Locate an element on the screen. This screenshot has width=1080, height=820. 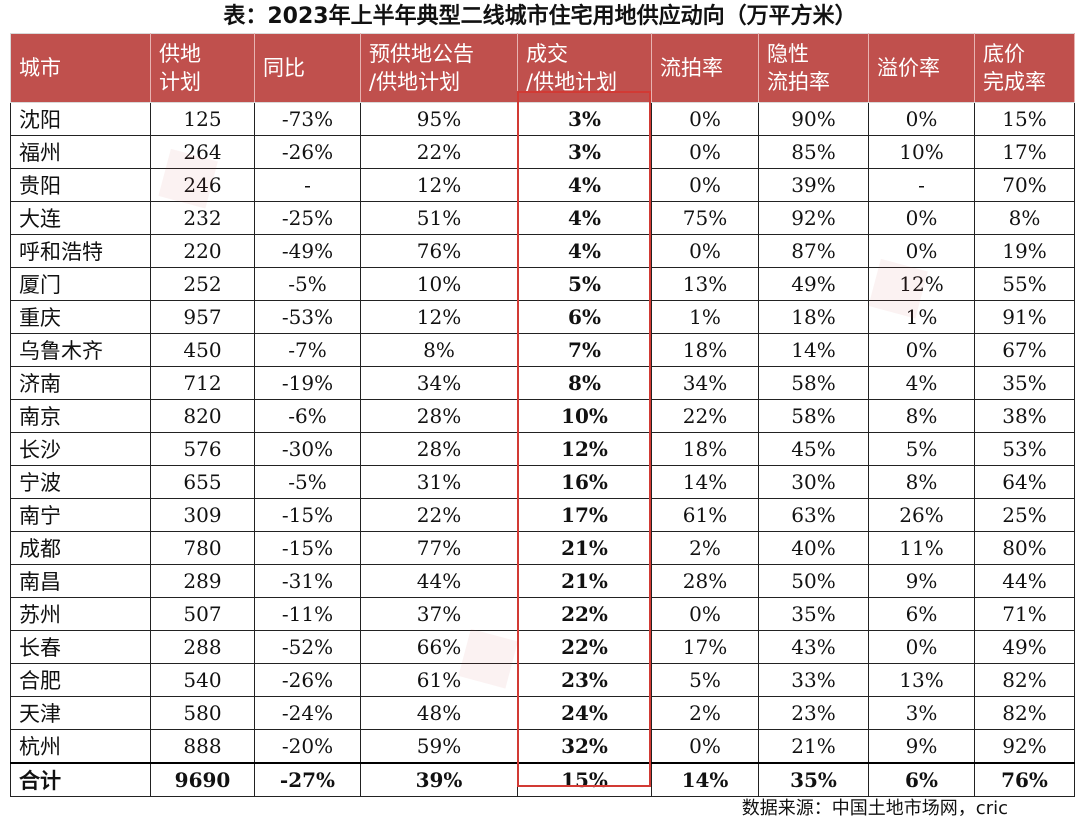
value-cell: 66% is located at coordinates (439, 647).